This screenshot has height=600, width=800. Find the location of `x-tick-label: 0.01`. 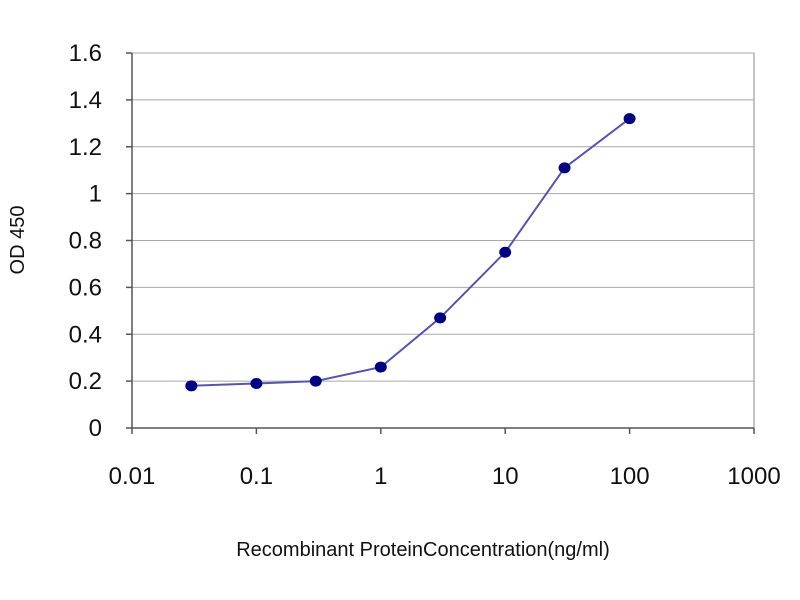

x-tick-label: 0.01 is located at coordinates (132, 476).